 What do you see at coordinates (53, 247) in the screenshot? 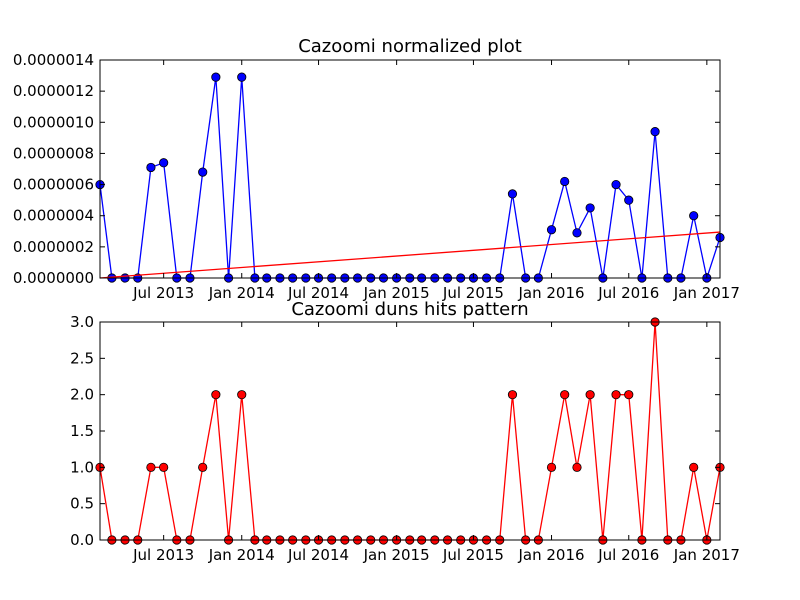
I see `y-tick-label: 0.0000002` at bounding box center [53, 247].